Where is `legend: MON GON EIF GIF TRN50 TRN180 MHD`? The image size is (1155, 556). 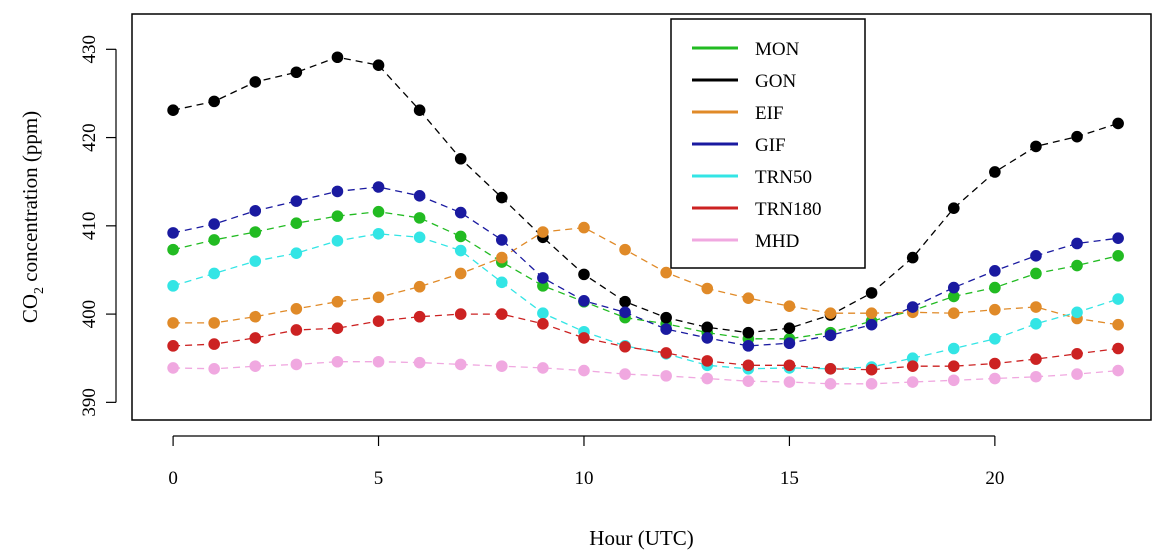
legend: MON GON EIF GIF TRN50 TRN180 MHD is located at coordinates (768, 143).